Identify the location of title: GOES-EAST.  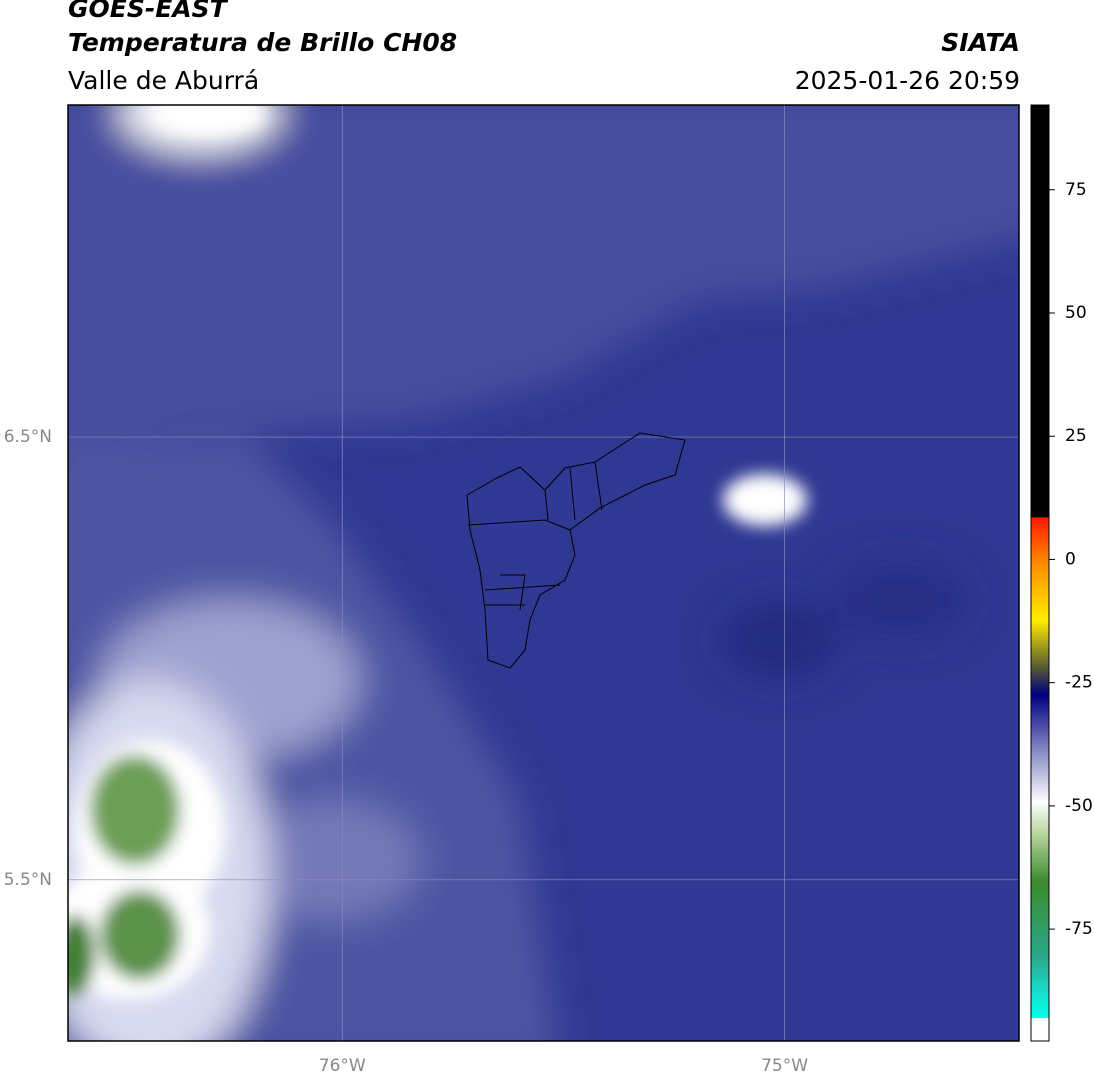
(147, 11).